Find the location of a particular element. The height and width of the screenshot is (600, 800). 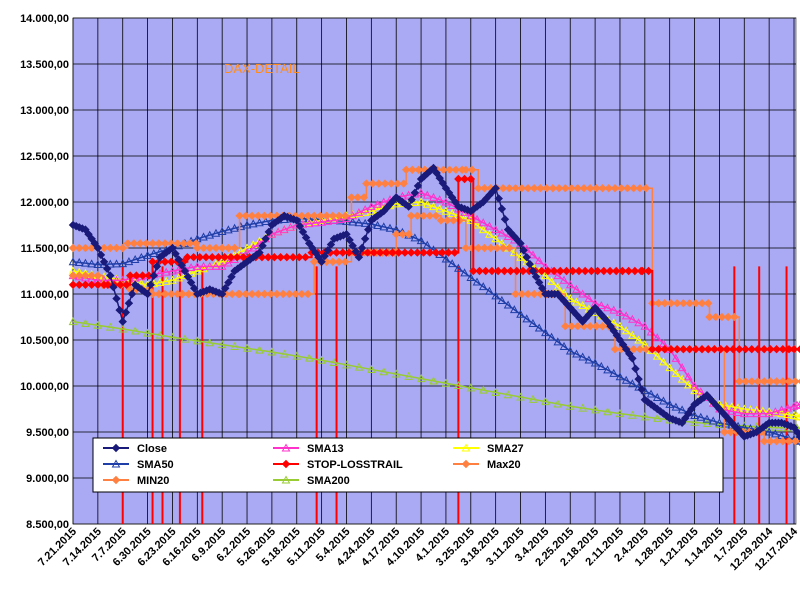

chart-title: DAX-DETAIL is located at coordinates (262, 68).